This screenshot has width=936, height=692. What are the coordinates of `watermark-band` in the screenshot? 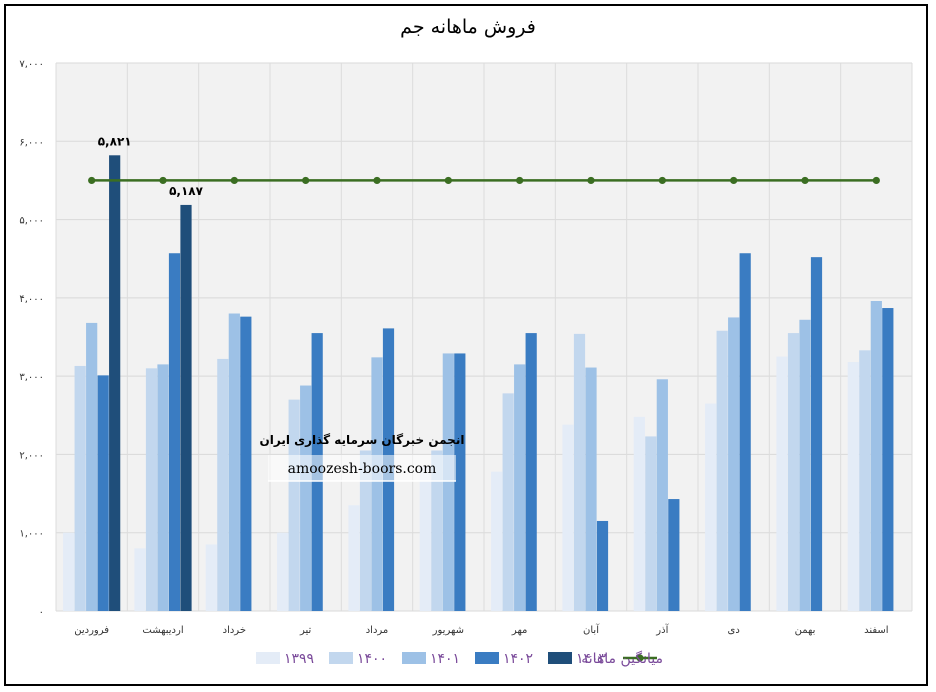 It's located at (362, 468).